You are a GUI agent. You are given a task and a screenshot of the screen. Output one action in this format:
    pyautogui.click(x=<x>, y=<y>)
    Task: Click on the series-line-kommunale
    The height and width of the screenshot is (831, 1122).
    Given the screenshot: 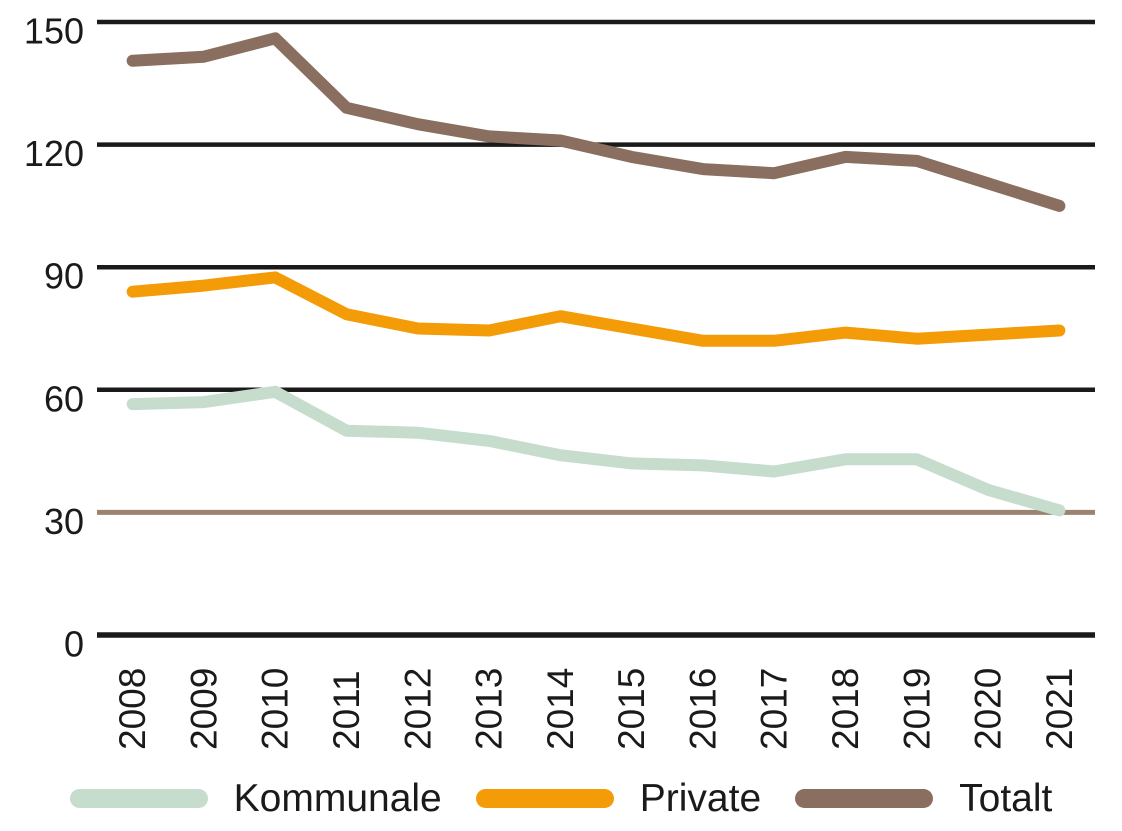 What is the action you would take?
    pyautogui.click(x=596, y=451)
    